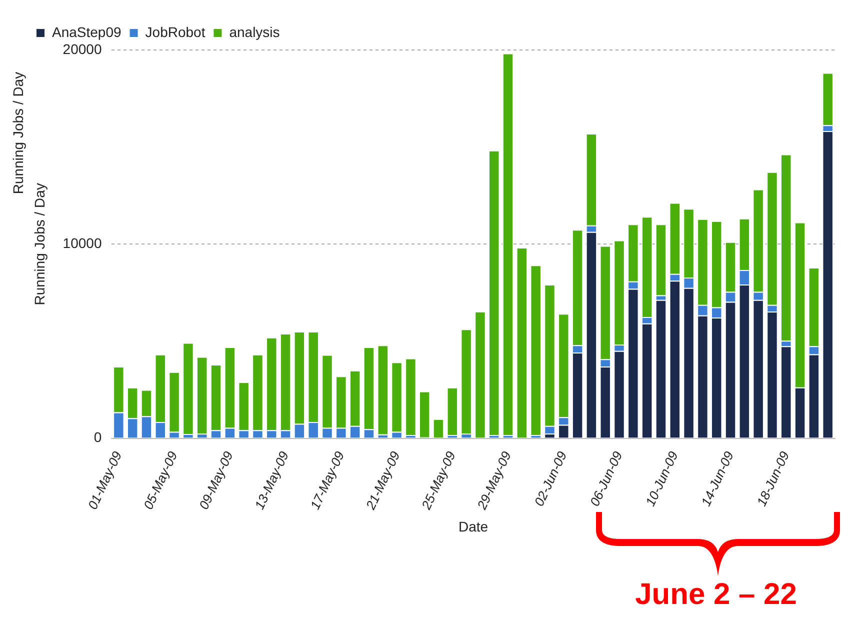  What do you see at coordinates (18, 133) in the screenshot?
I see `text: Running Jobs / Day` at bounding box center [18, 133].